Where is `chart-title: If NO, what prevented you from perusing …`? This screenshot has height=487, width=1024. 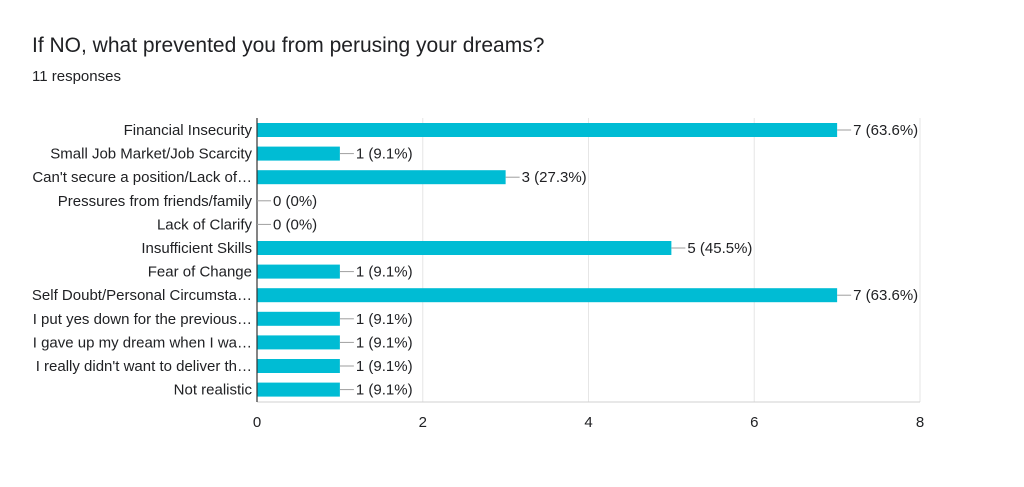 chart-title: If NO, what prevented you from perusing … is located at coordinates (288, 45).